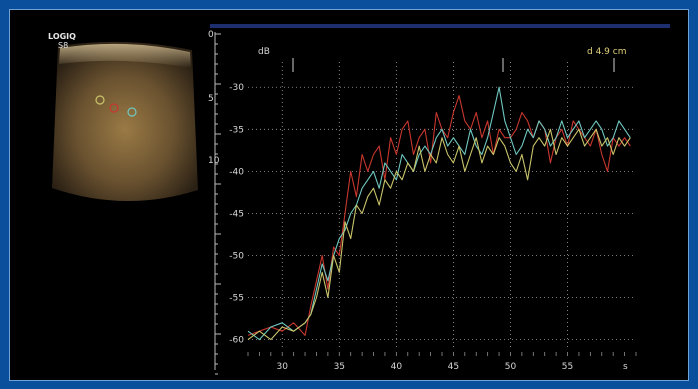 The image size is (698, 389). I want to click on y-axis-ticks: -30 -35 -40 -45 -50 -55 -60, so click(236, 214).